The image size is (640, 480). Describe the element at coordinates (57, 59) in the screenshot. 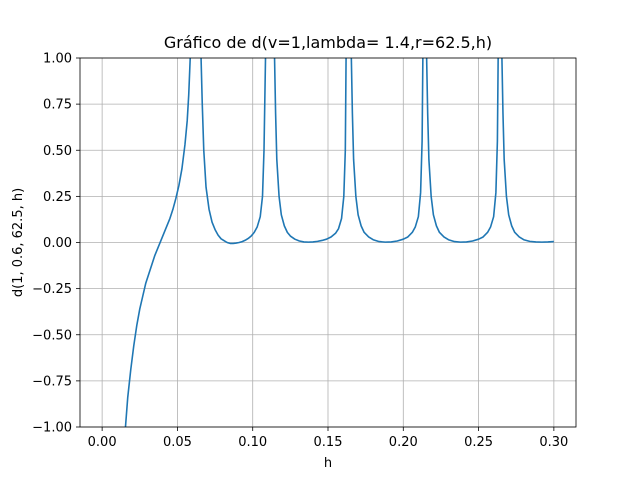

I see `y-tick-label: 1.00` at that location.